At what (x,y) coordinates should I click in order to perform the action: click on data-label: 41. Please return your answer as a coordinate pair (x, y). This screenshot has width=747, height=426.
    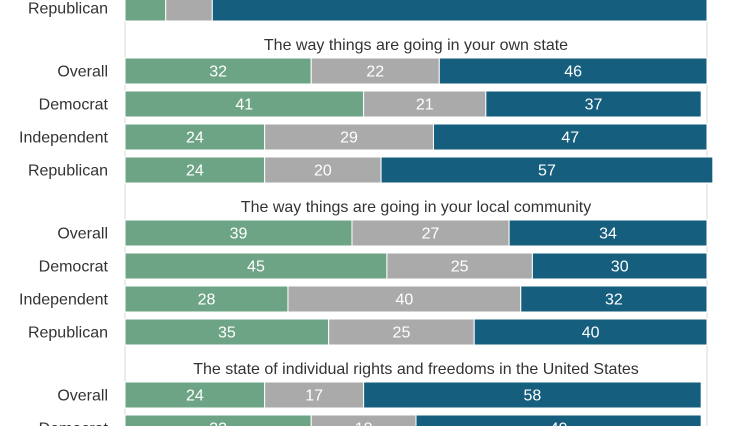
    Looking at the image, I should click on (244, 105).